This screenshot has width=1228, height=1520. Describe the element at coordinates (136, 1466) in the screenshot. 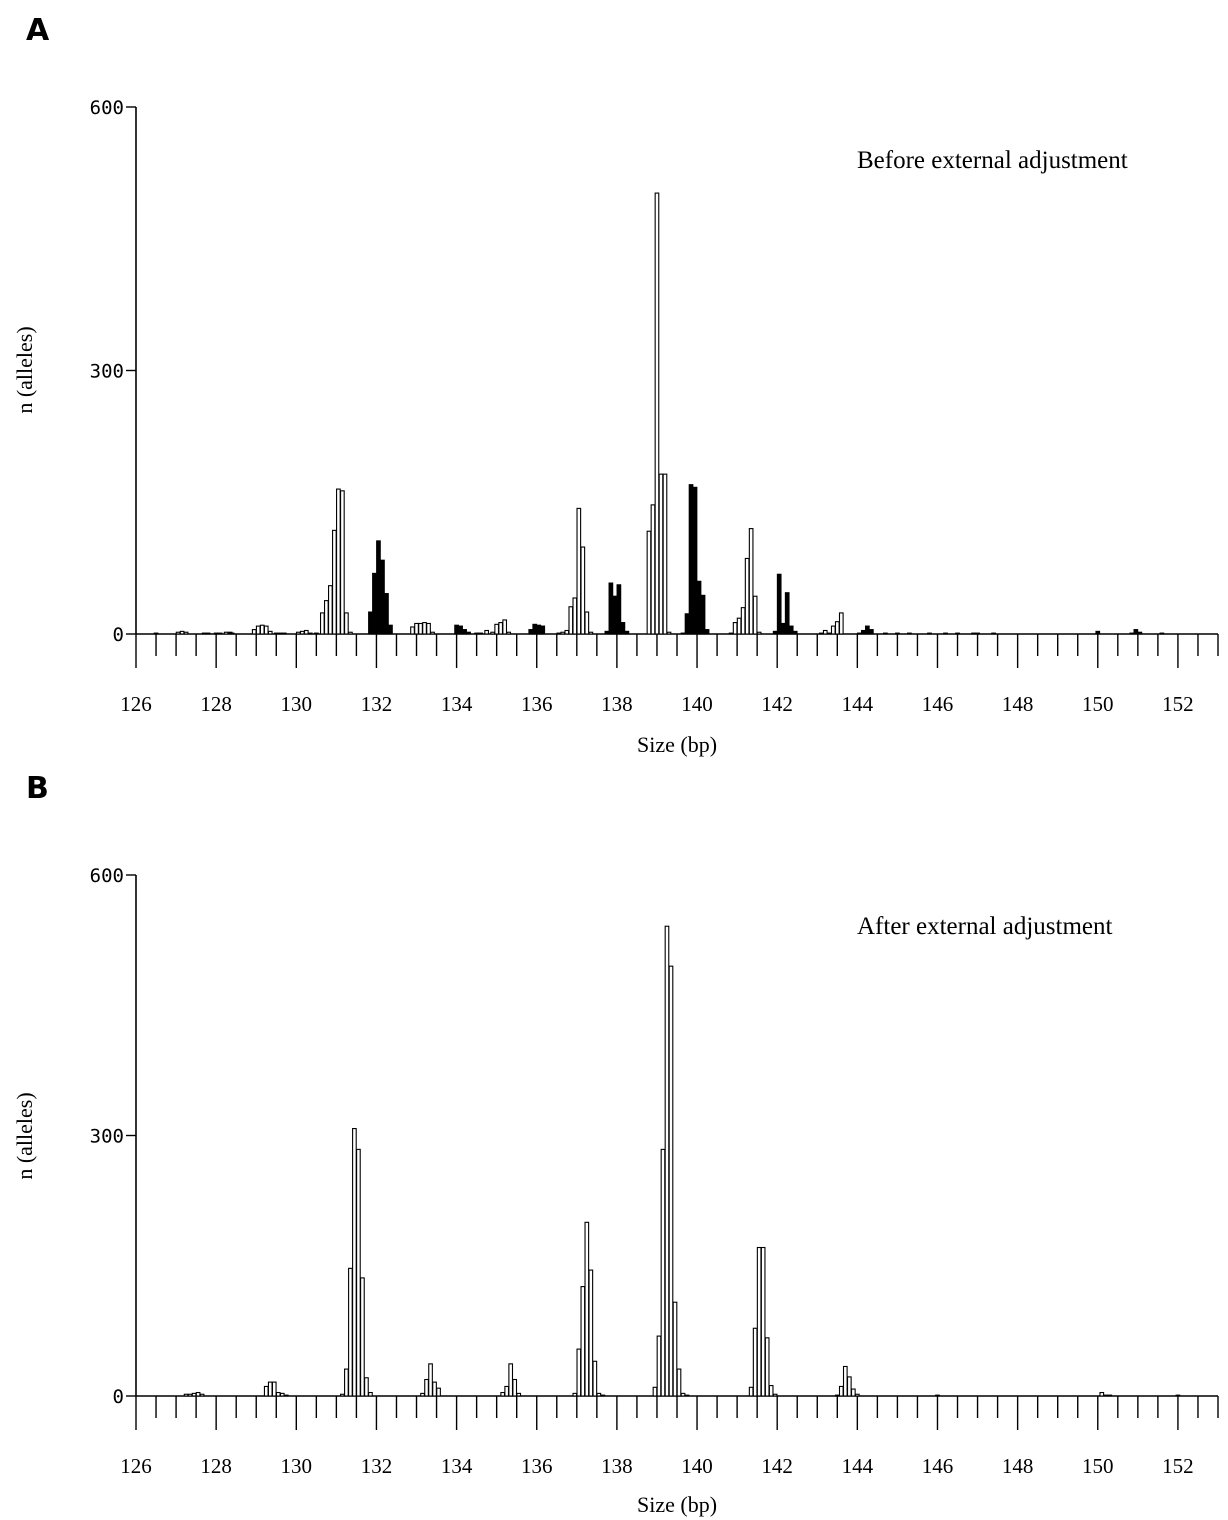

I see `x-tick-label-126: 126` at that location.